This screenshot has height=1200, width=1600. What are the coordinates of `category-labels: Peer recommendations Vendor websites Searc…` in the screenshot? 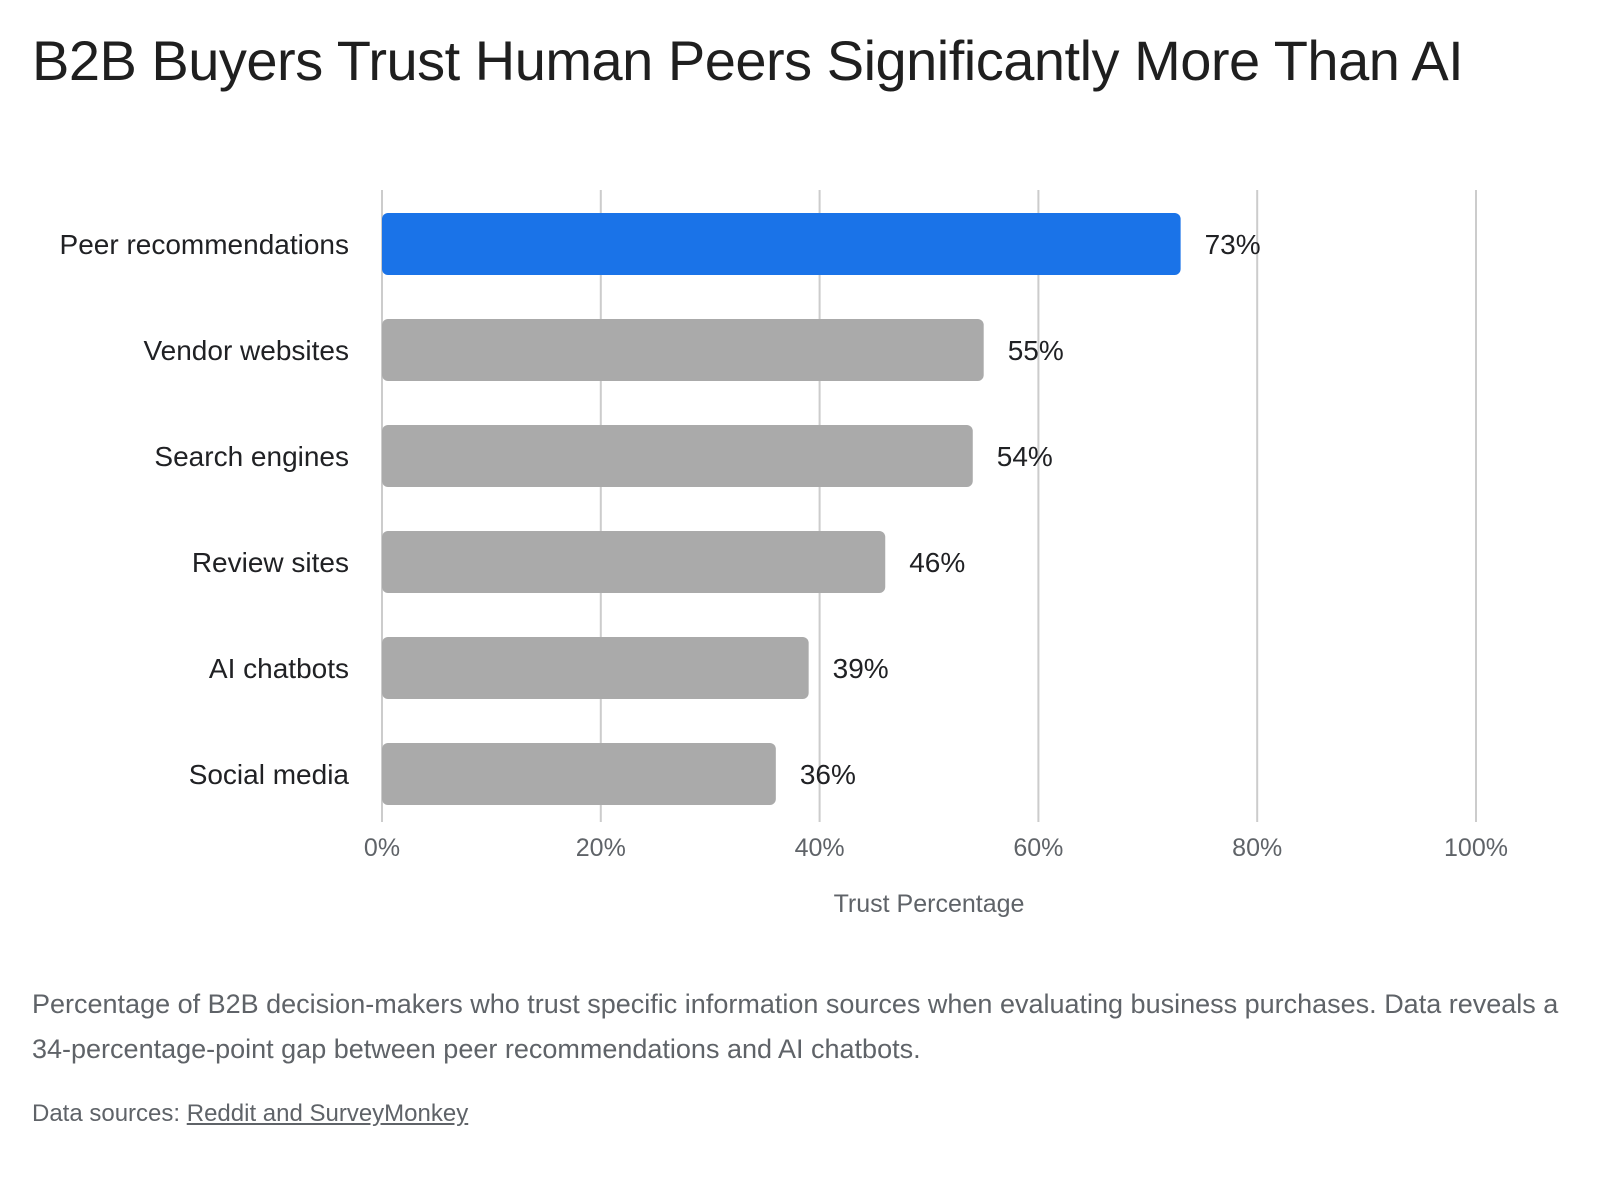 It's located at (205, 509).